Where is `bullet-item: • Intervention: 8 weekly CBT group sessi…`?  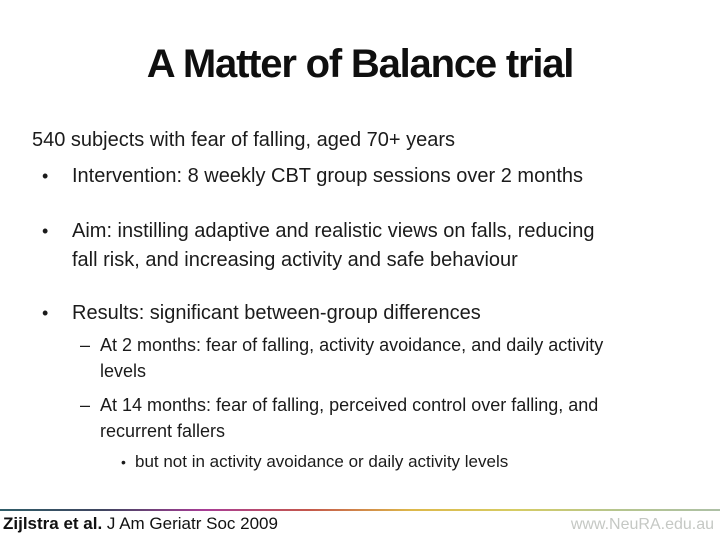
bullet-item: • Intervention: 8 weekly CBT group sessi… is located at coordinates (369, 176).